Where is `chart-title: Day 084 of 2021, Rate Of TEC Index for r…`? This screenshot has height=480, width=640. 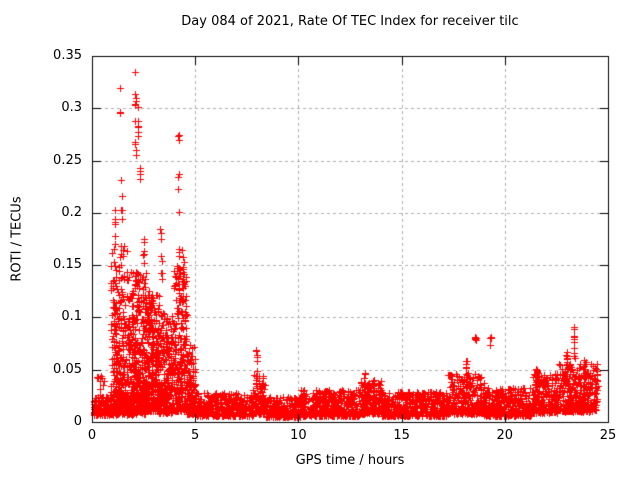 chart-title: Day 084 of 2021, Rate Of TEC Index for r… is located at coordinates (350, 21).